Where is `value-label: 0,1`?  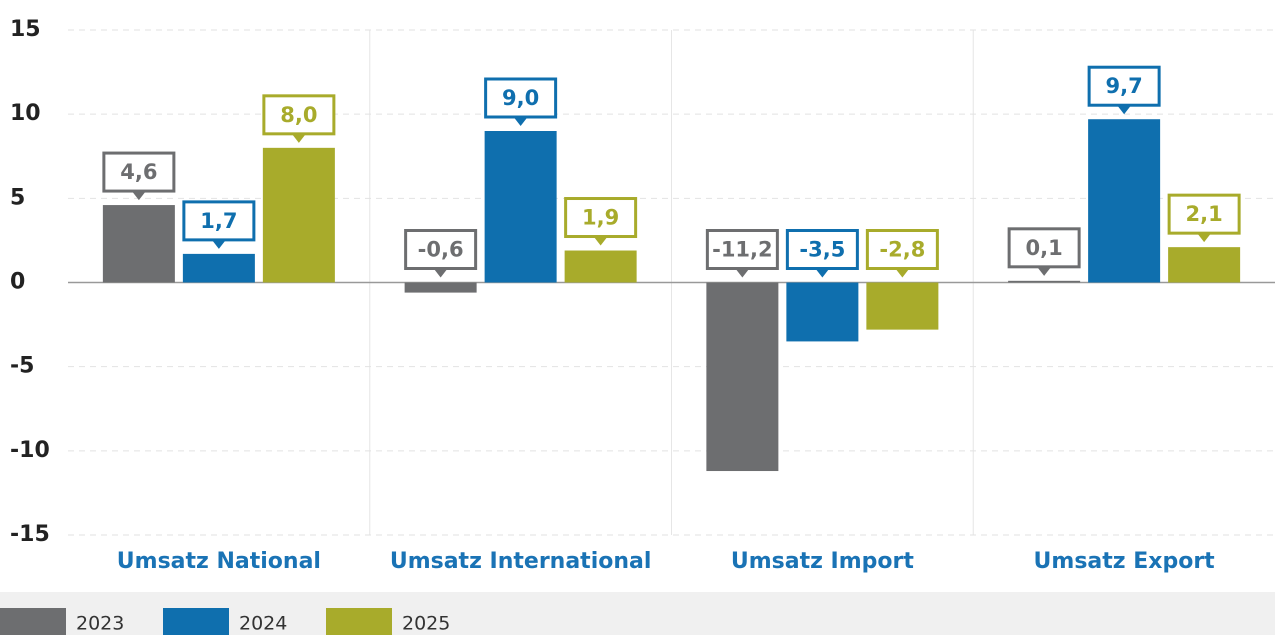 value-label: 0,1 is located at coordinates (1044, 248).